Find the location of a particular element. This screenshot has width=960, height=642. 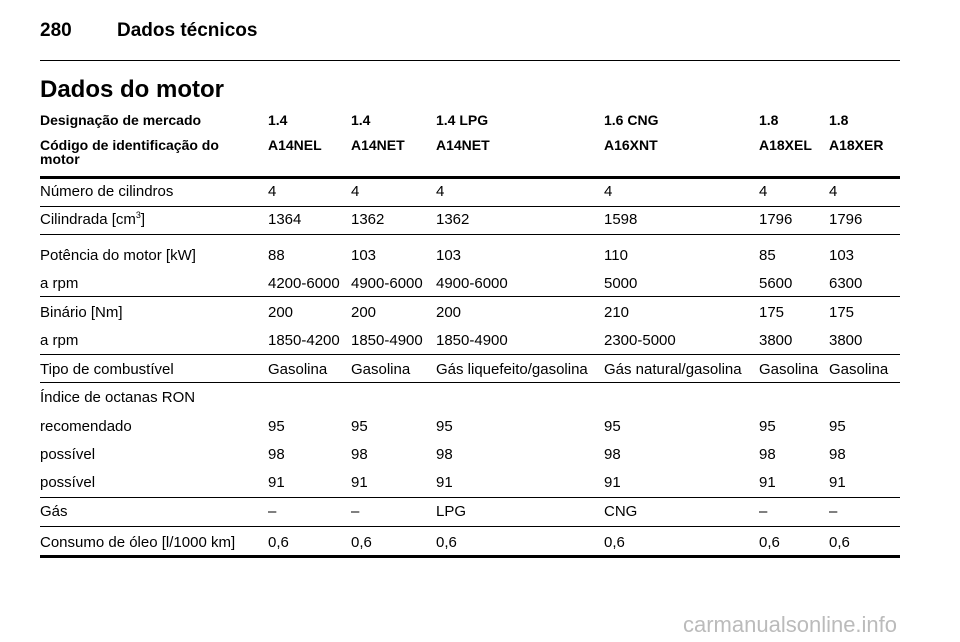

cell: 1362 is located at coordinates (368, 219).